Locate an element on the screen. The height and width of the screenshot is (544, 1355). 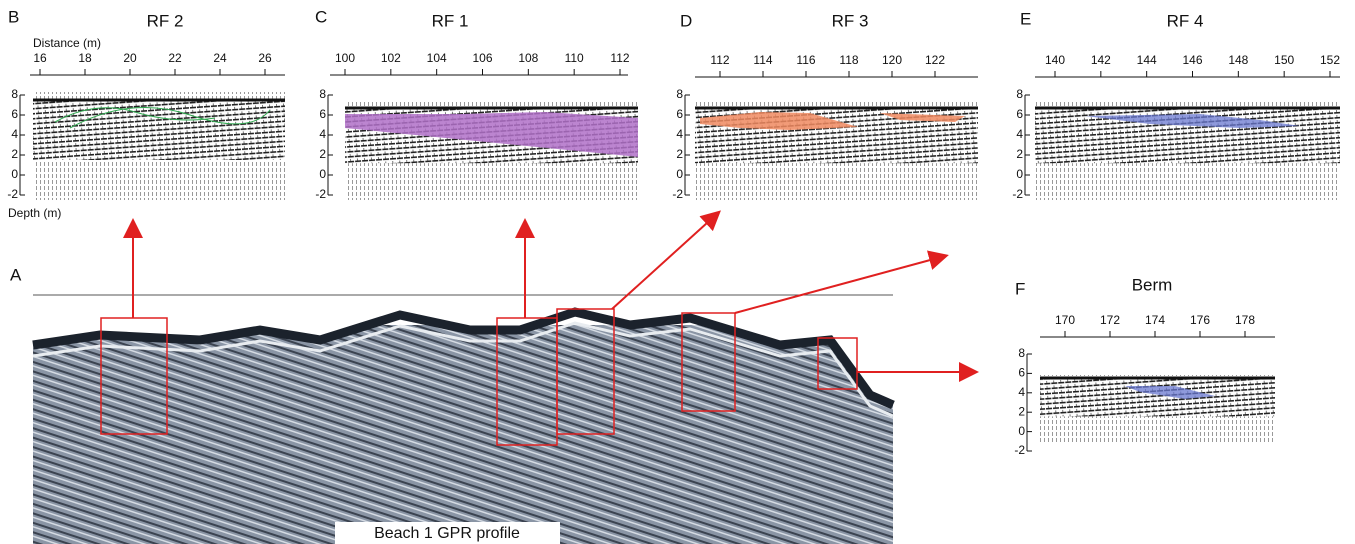
y-axis-label: Depth (m) is located at coordinates (34, 213).